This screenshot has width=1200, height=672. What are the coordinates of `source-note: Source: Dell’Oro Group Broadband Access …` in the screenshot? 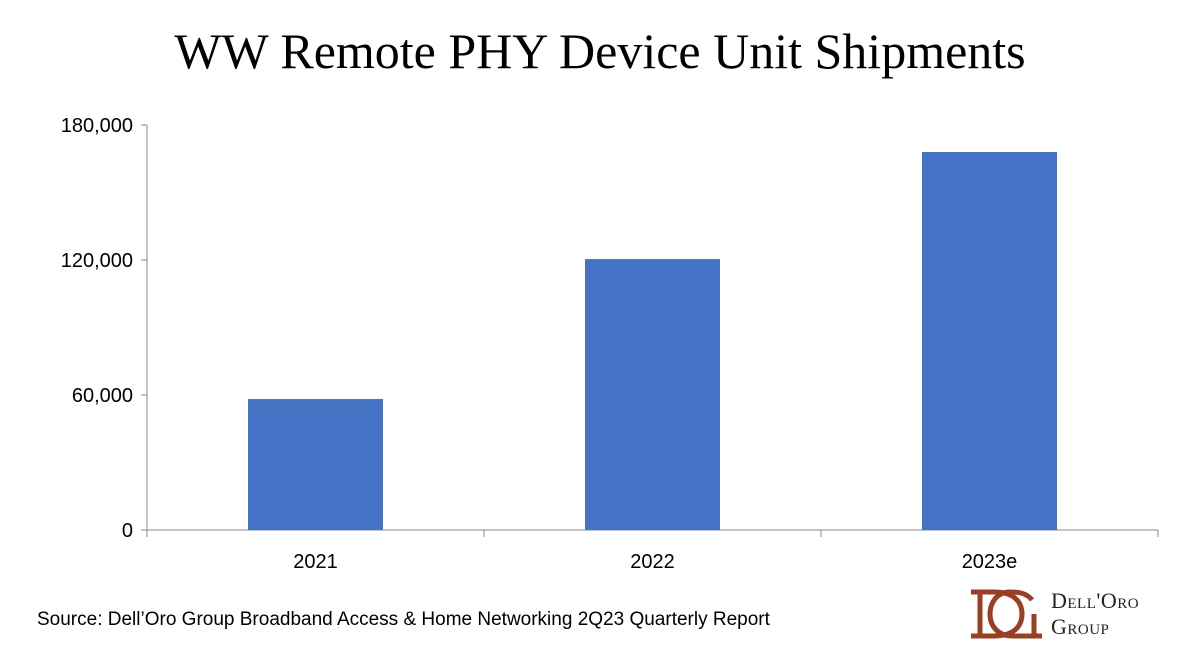 It's located at (403, 619).